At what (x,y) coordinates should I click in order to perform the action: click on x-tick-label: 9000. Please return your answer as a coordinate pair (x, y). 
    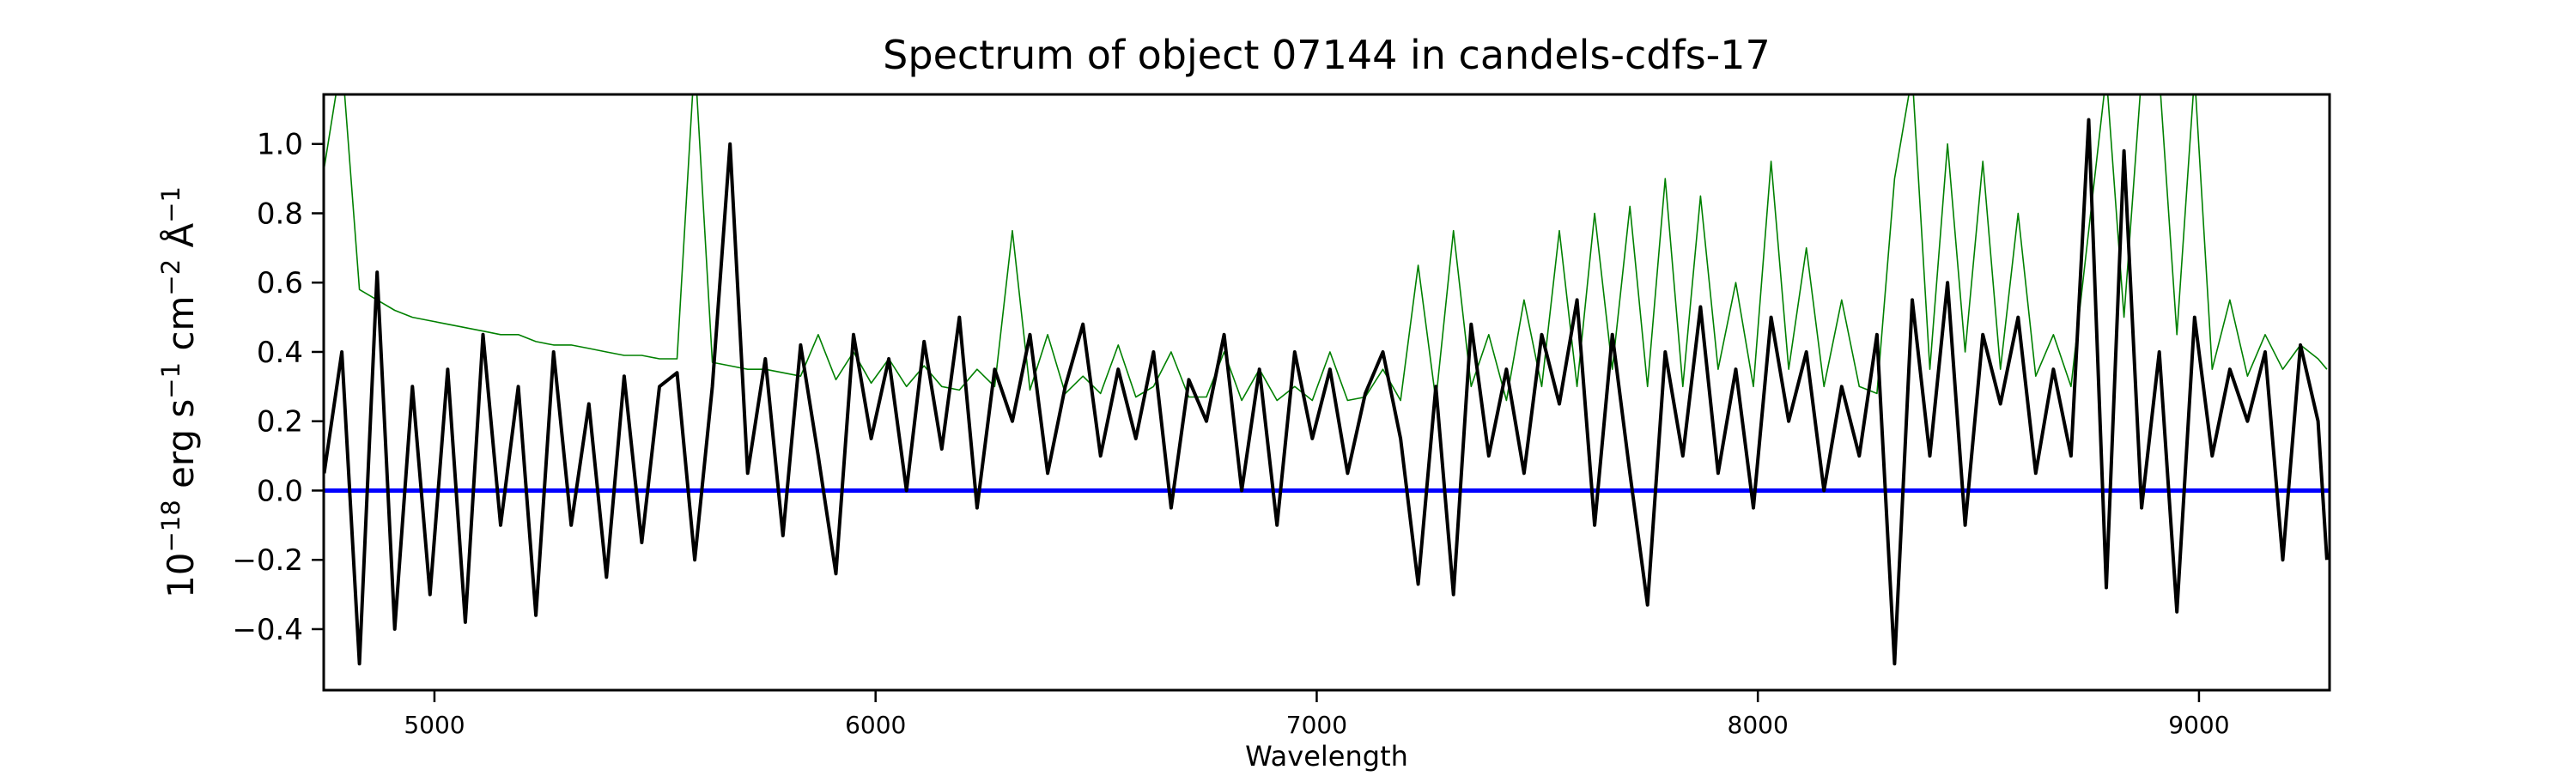
    Looking at the image, I should click on (2199, 725).